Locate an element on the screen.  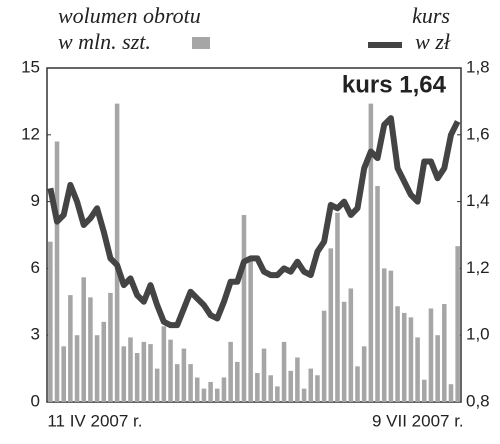
y-tick-label: 6 is located at coordinates (35, 267).